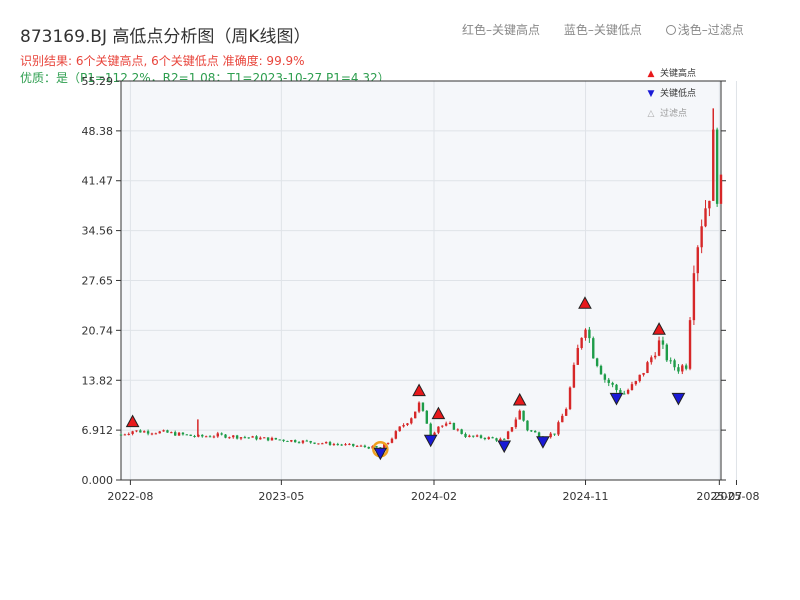 The image size is (800, 600). Describe the element at coordinates (670, 30) in the screenshot. I see `hollow-circle-icon` at that location.